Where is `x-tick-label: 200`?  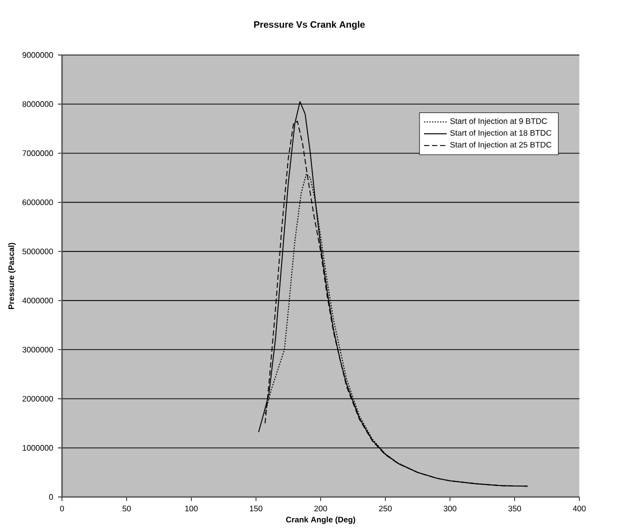
x-tick-label: 200 is located at coordinates (321, 508).